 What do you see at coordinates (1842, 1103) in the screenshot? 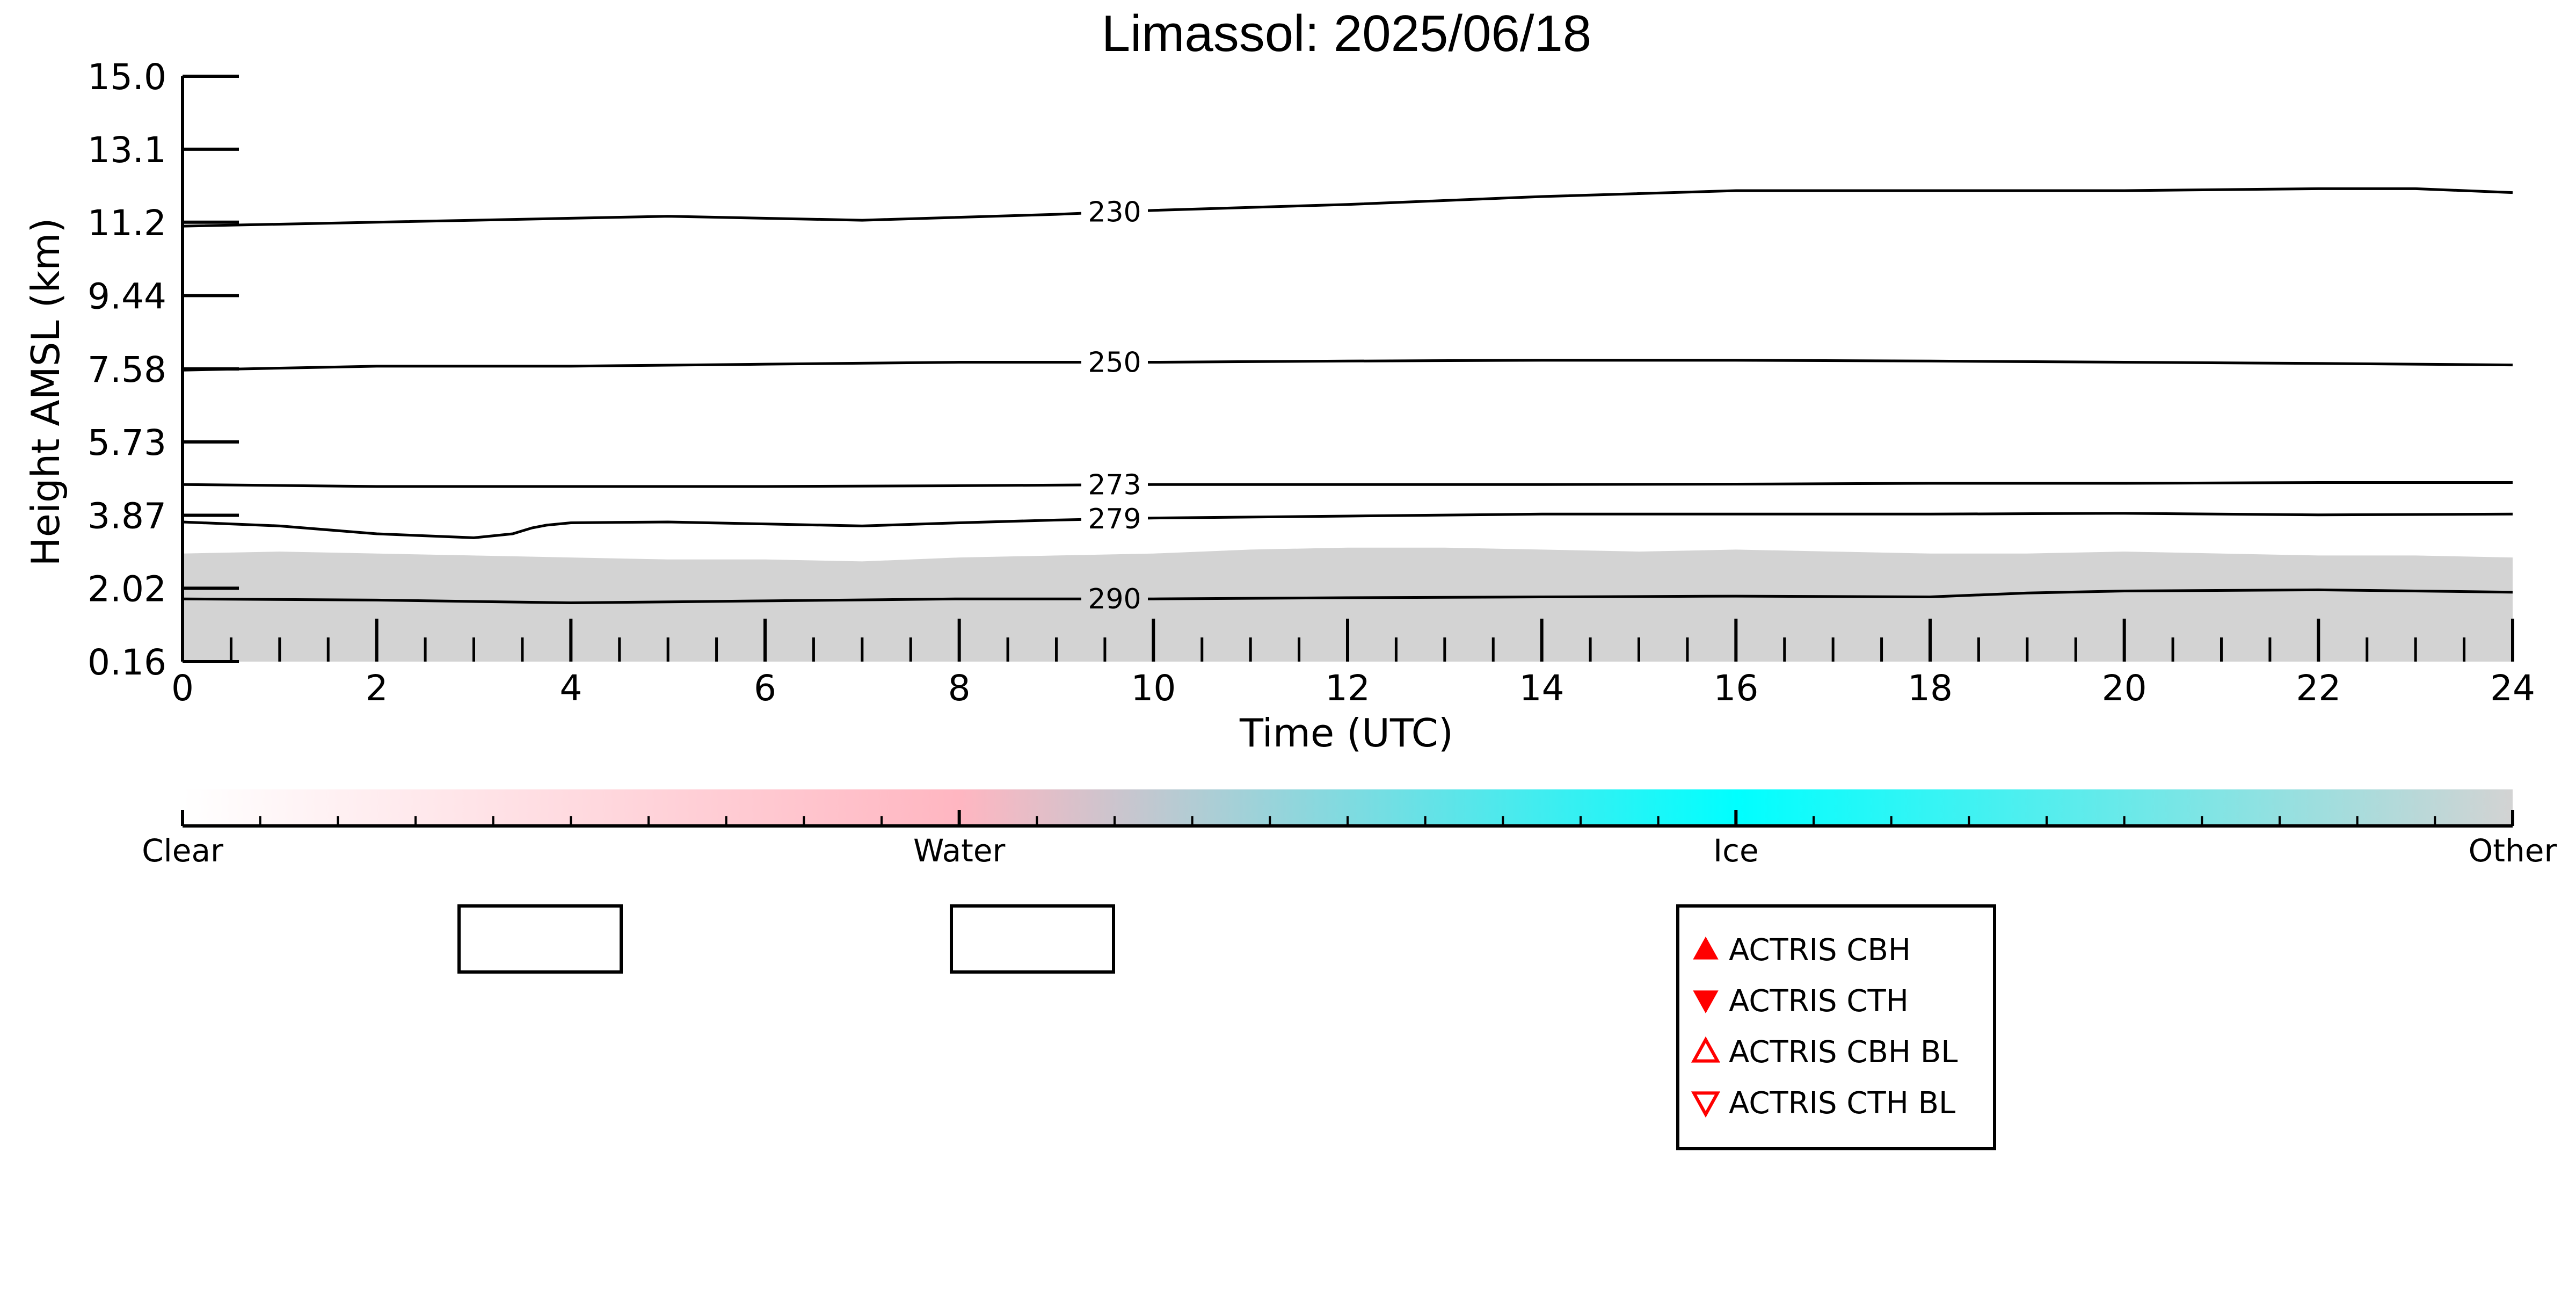
I see `legend-label: ACTRIS CTH BL` at bounding box center [1842, 1103].